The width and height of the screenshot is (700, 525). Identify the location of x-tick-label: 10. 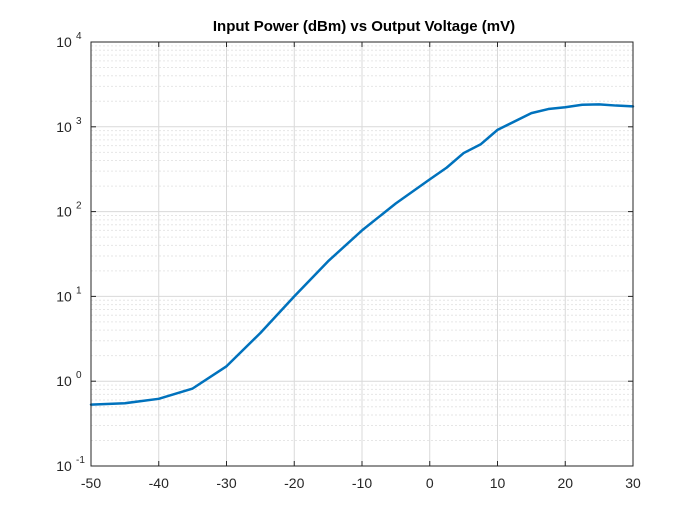
(498, 483).